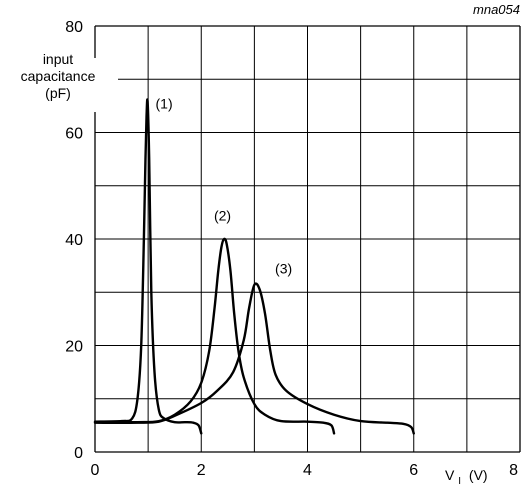 Image resolution: width=526 pixels, height=492 pixels. Describe the element at coordinates (307, 470) in the screenshot. I see `x-tick-label: 4` at that location.